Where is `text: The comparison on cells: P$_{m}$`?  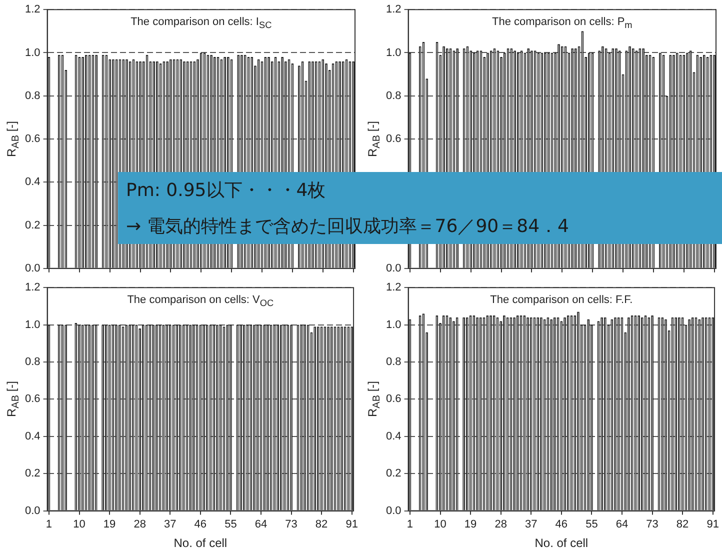
text: The comparison on cells: P$_{m}$ is located at coordinates (562, 23).